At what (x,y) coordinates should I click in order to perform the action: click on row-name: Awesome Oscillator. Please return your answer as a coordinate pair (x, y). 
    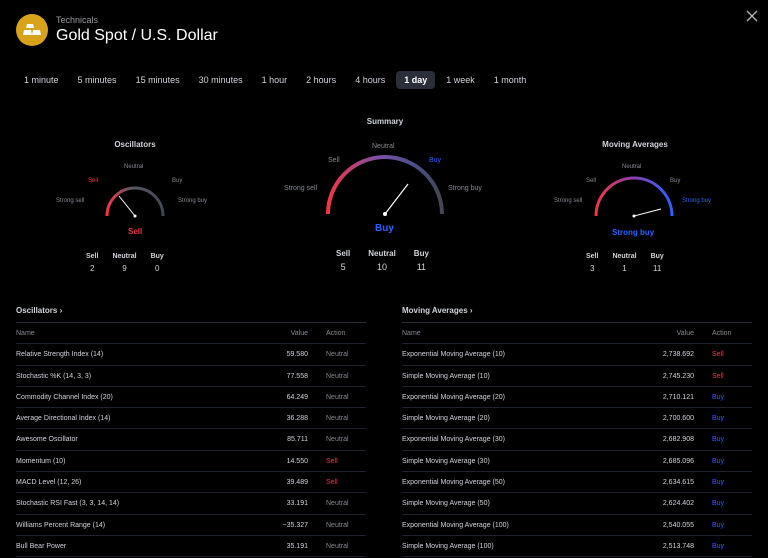
    Looking at the image, I should click on (47, 440).